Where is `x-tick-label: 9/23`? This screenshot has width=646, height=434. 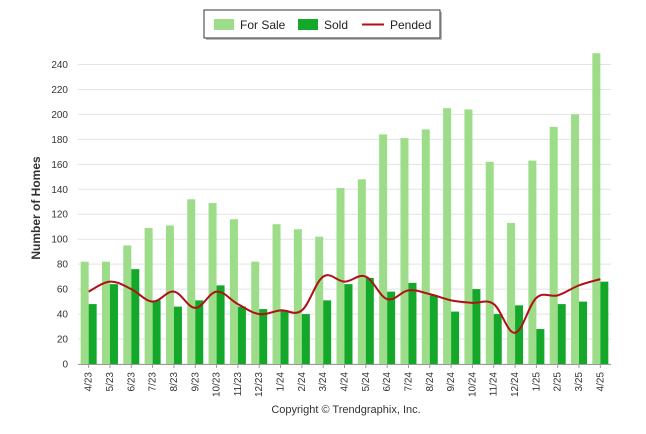 x-tick-label: 9/23 is located at coordinates (195, 382).